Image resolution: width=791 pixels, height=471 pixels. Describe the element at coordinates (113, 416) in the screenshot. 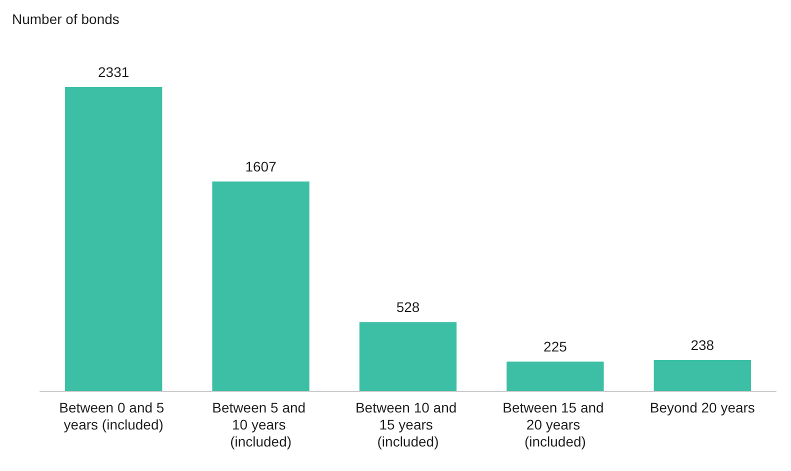

I see `x-tick-label: Between 0 and 5 years (included)` at that location.